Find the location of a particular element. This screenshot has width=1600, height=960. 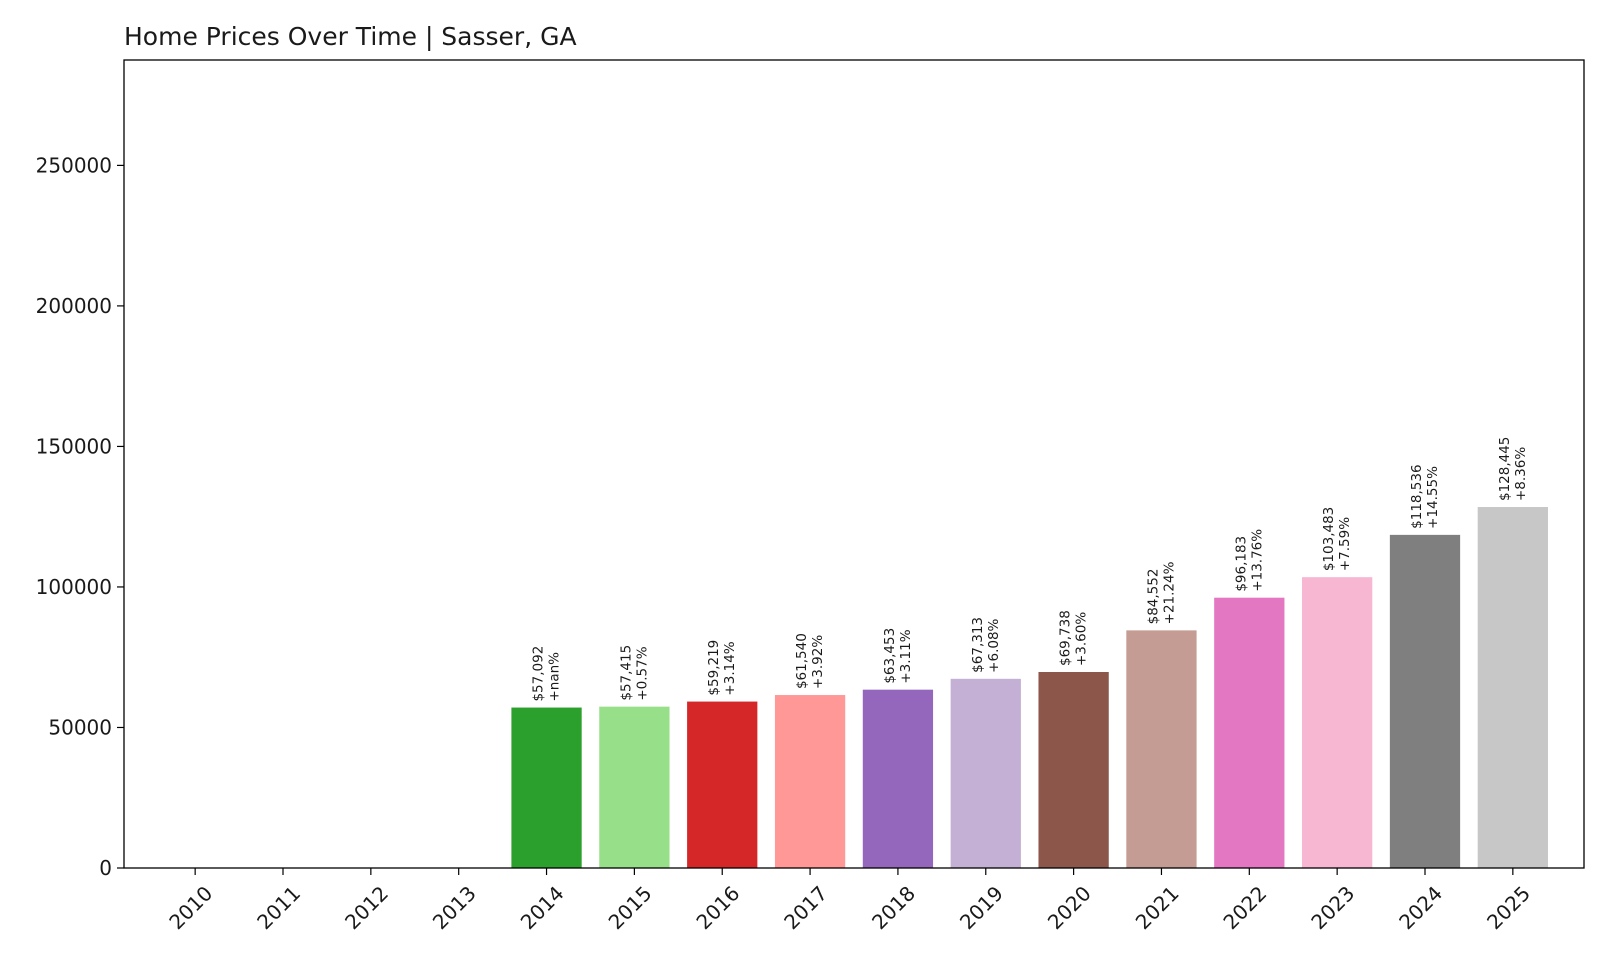

bar-value-label-2014: $57,092 is located at coordinates (539, 674).